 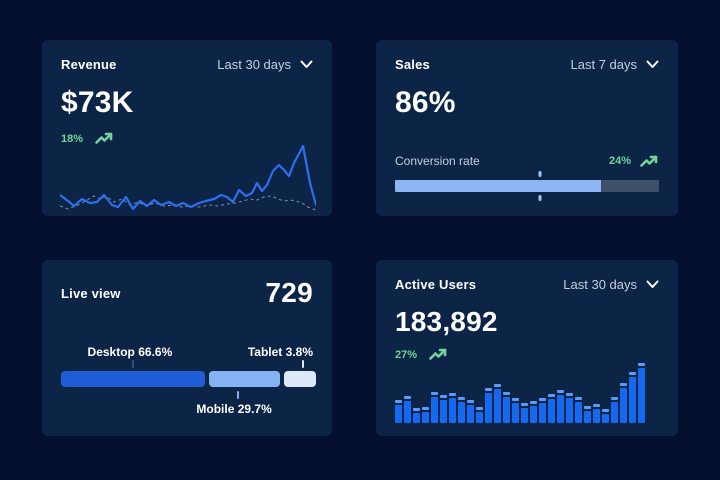 I want to click on sales-progress-bar, so click(x=527, y=186).